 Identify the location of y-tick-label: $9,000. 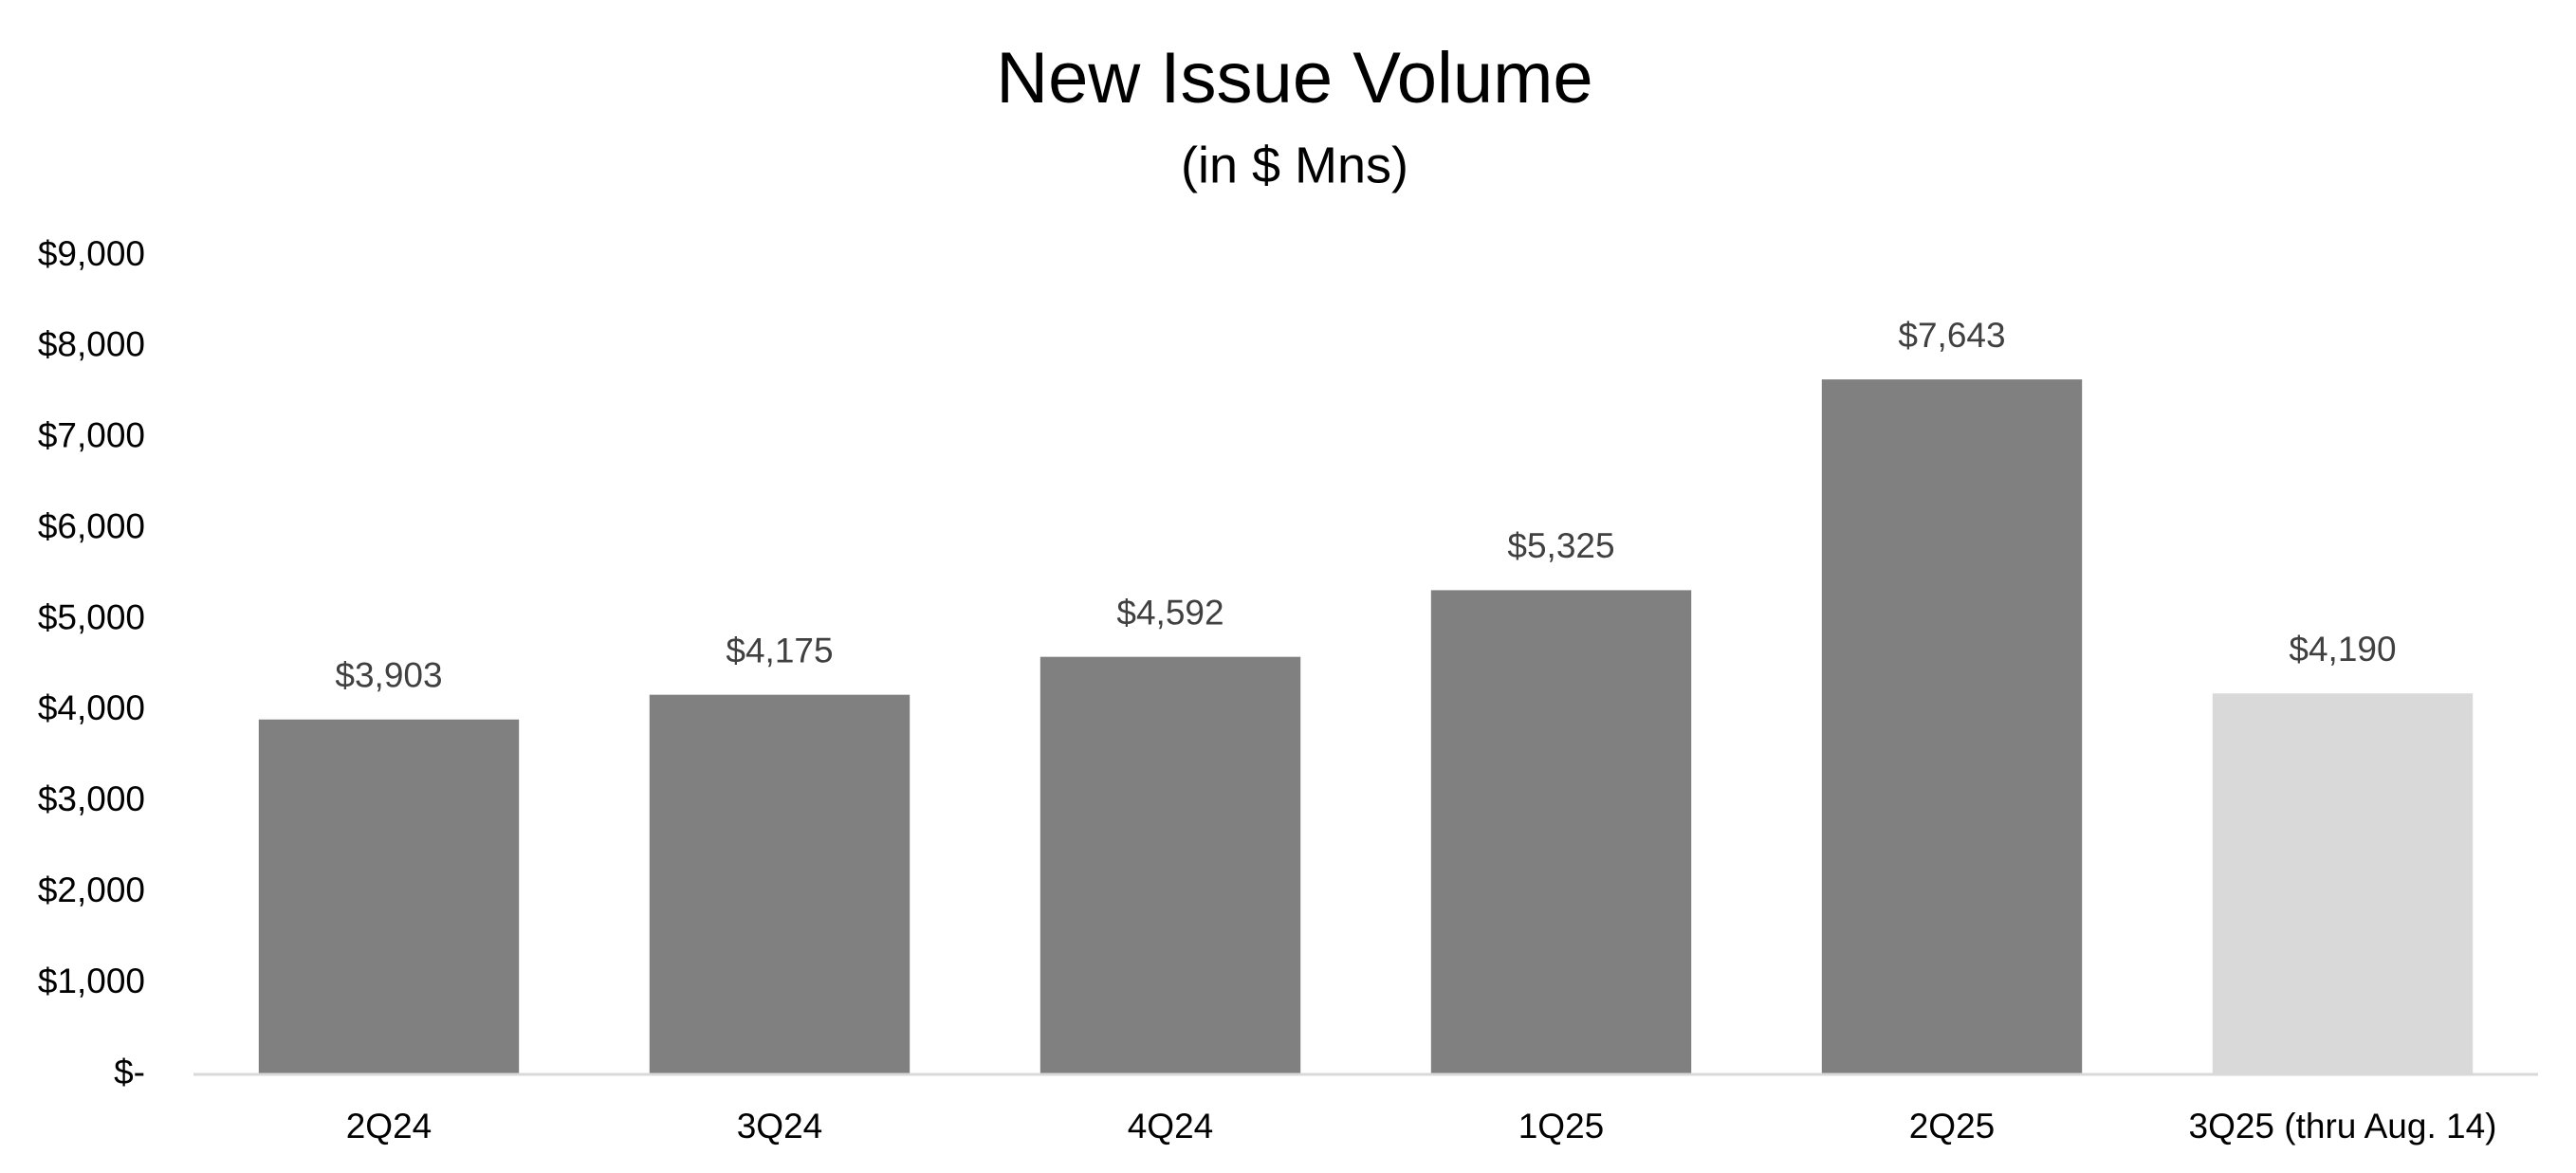
(91, 253).